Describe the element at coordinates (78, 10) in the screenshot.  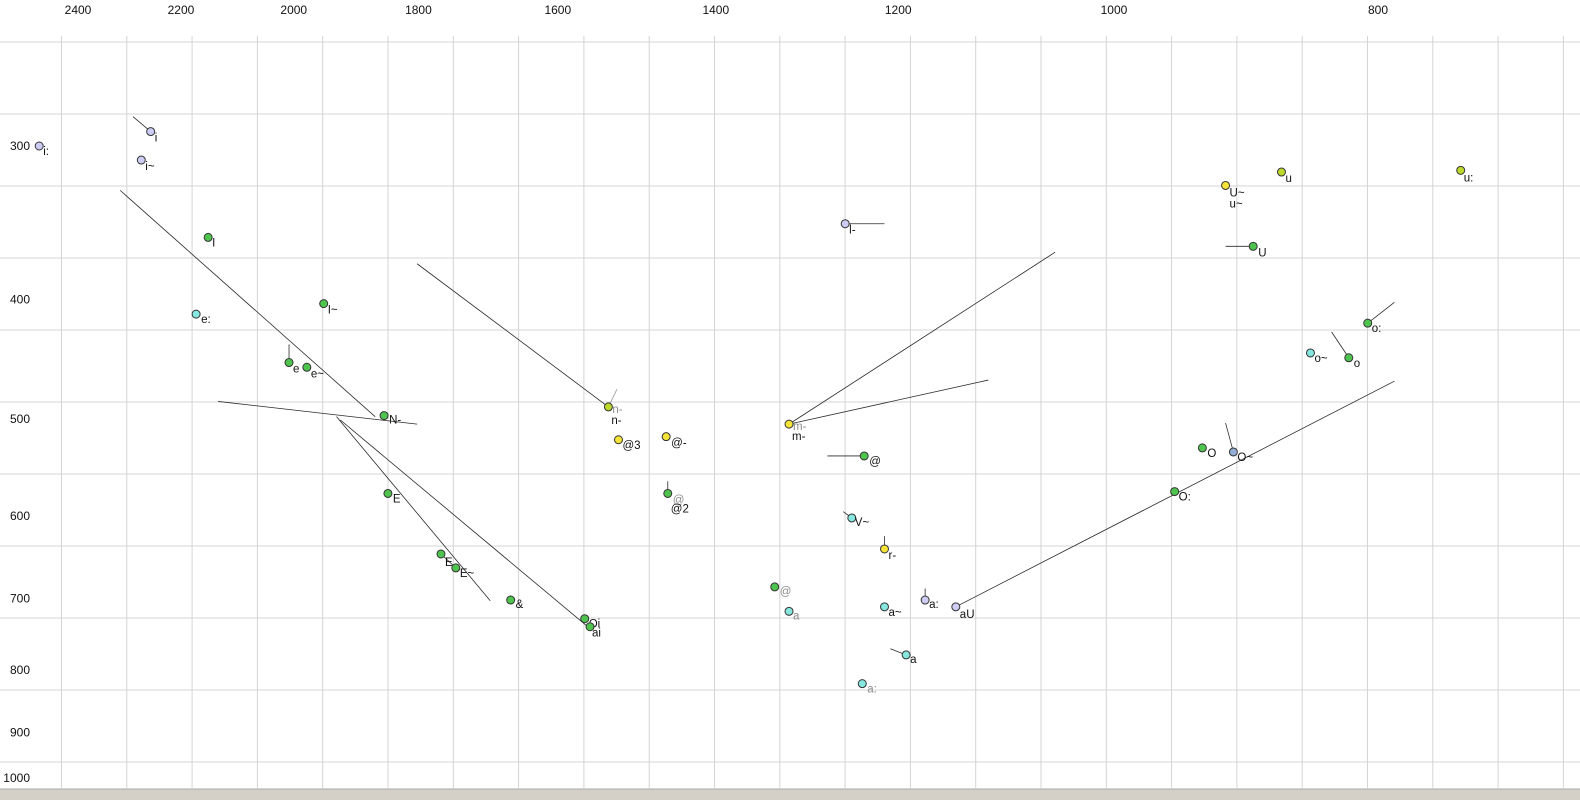
I see `x-tick-label: 2400` at that location.